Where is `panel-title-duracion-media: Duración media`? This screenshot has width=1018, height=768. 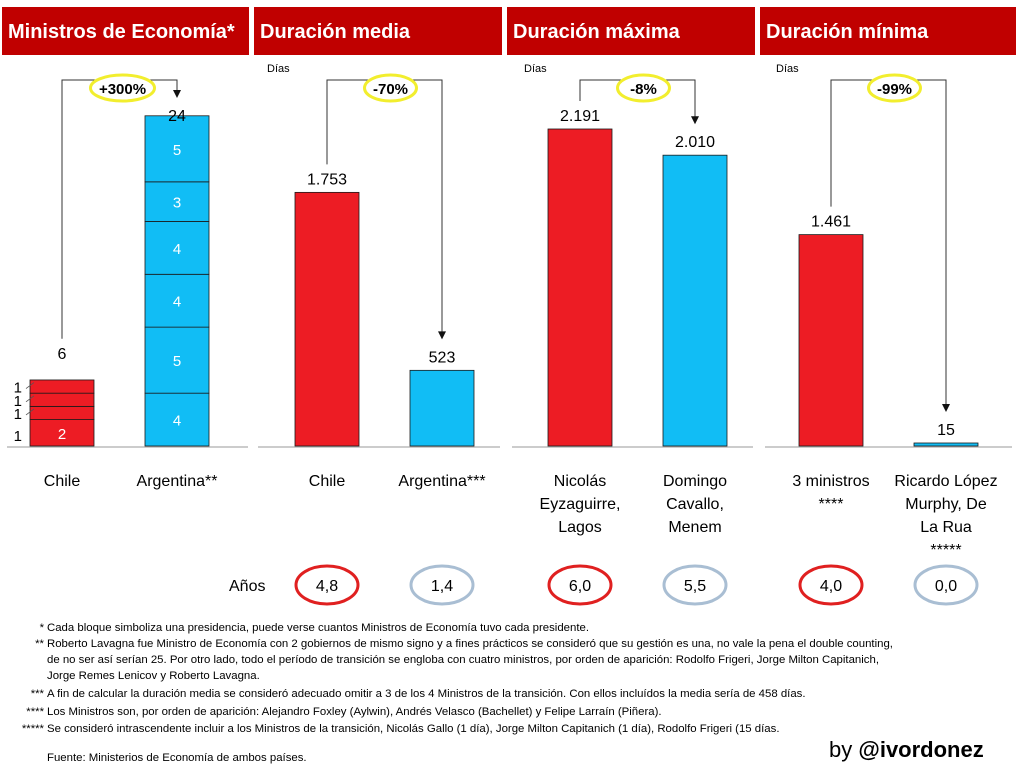 panel-title-duracion-media: Duración media is located at coordinates (378, 31).